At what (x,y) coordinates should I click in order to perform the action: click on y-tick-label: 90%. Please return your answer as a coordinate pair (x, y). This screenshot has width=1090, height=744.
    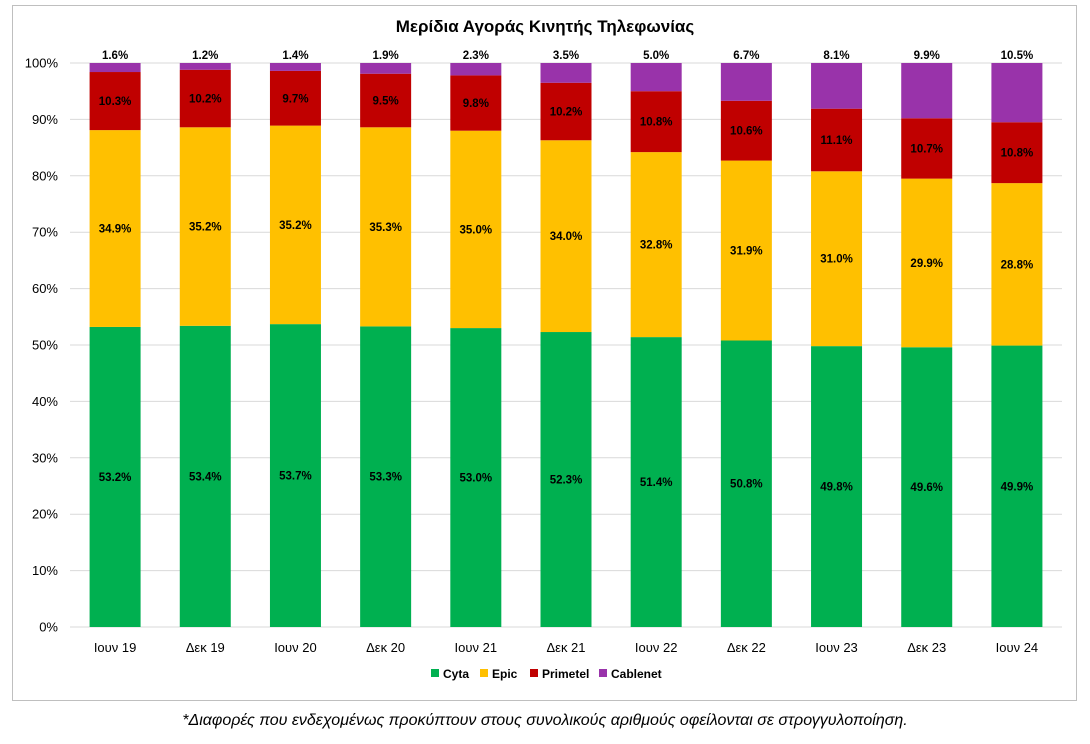
    Looking at the image, I should click on (45, 119).